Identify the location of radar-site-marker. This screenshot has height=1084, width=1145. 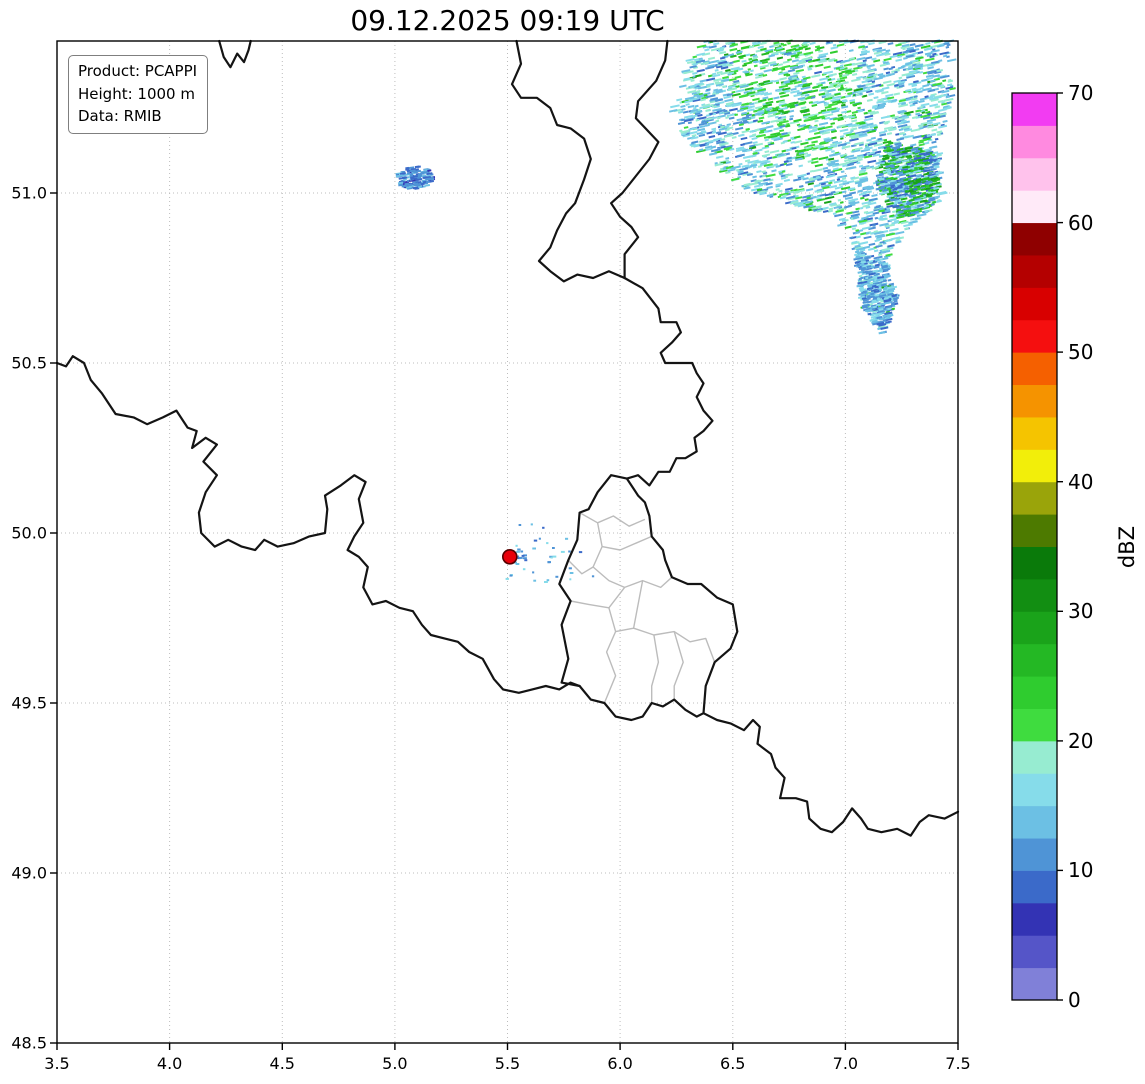
(509, 556).